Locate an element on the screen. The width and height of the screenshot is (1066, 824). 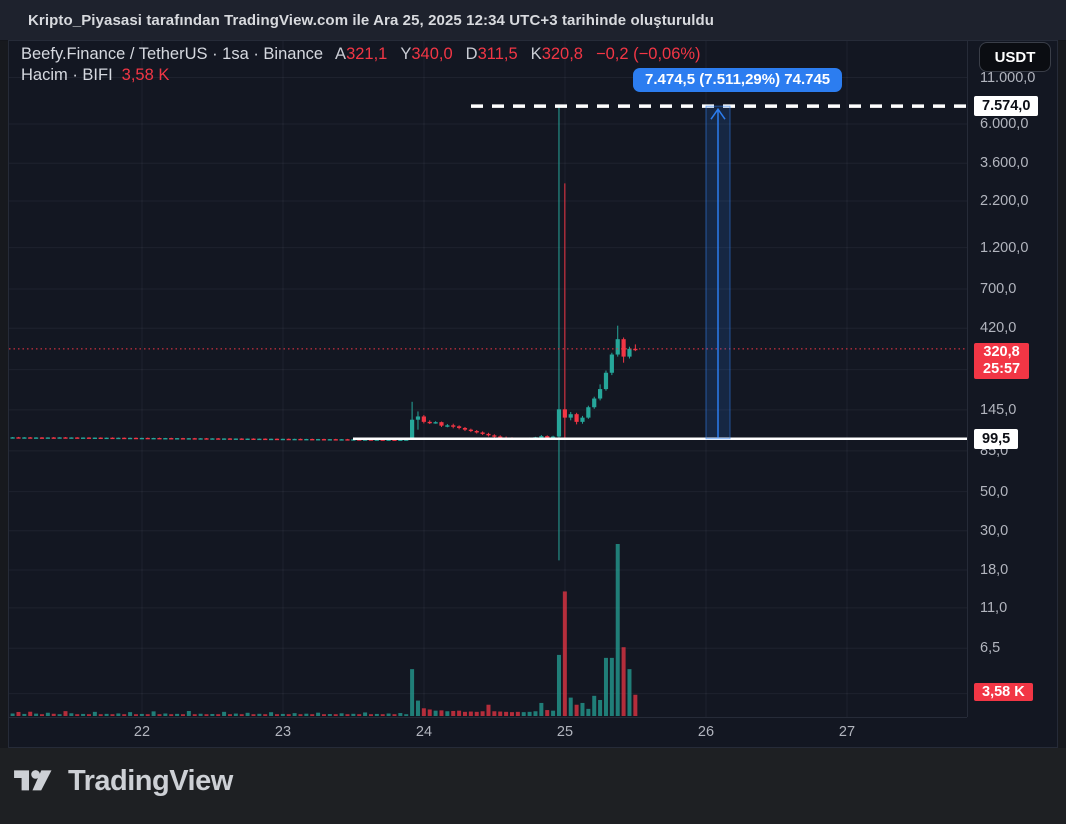
date-label: 26 is located at coordinates (706, 732).